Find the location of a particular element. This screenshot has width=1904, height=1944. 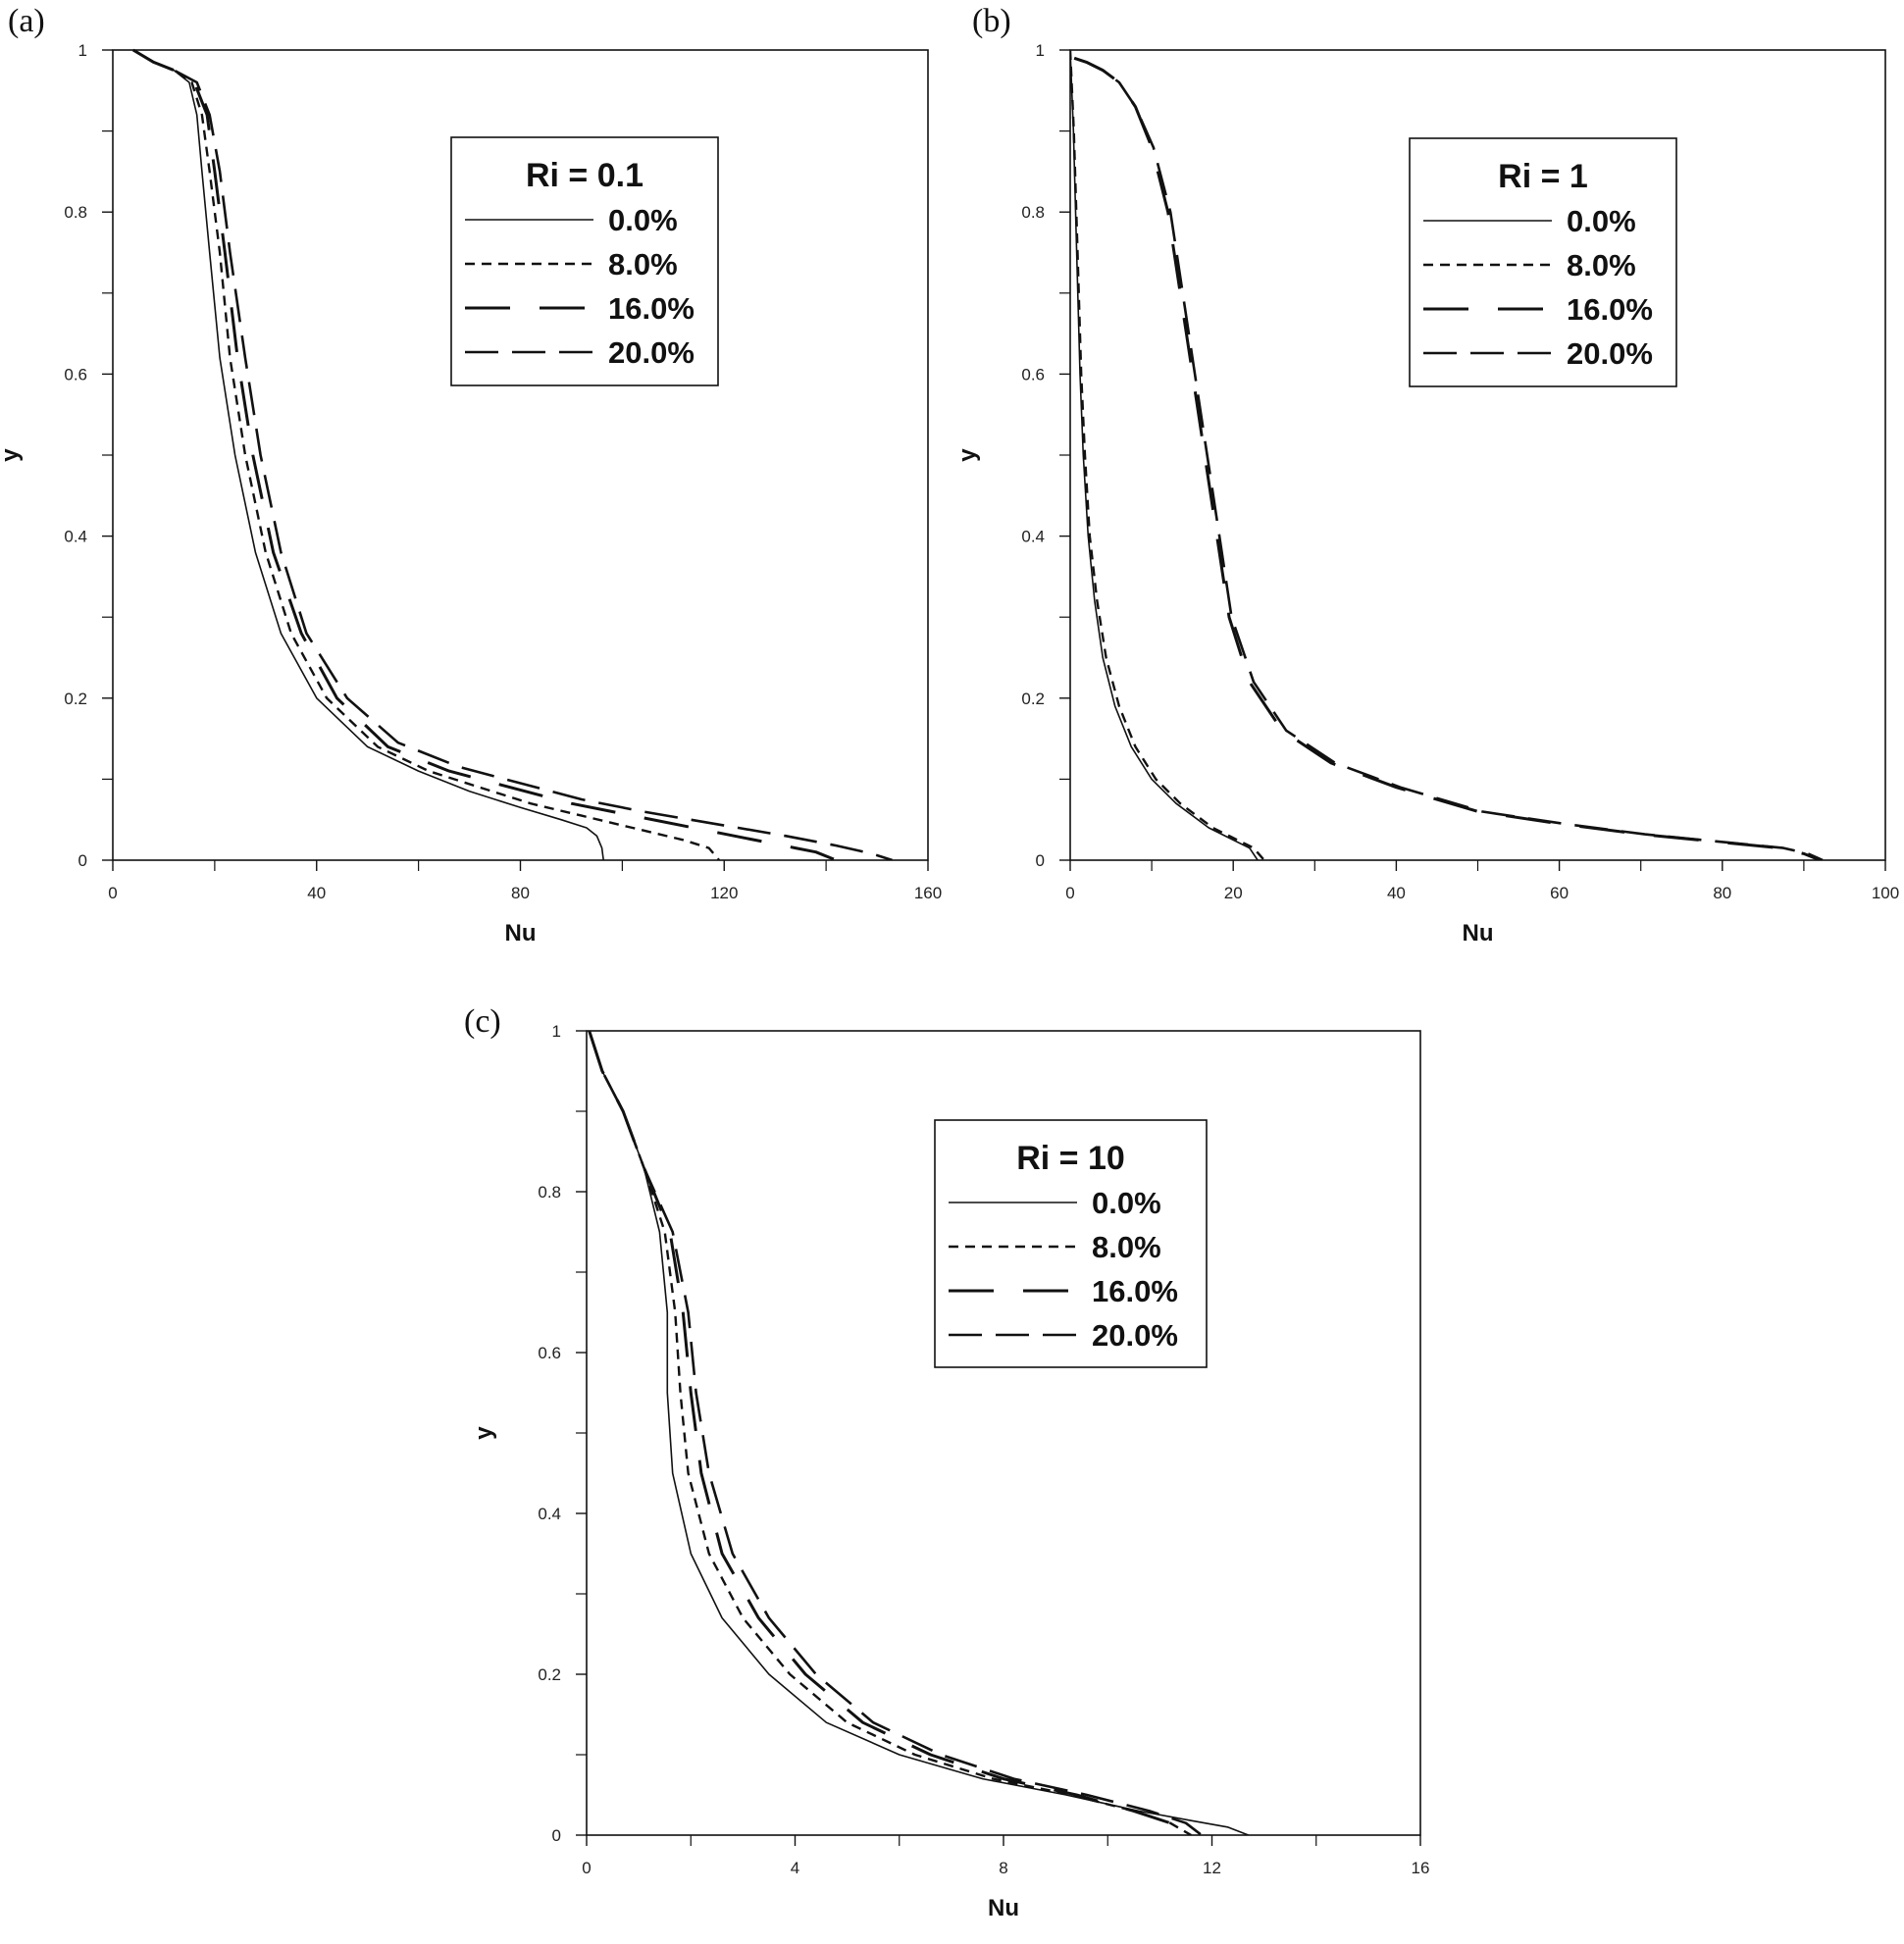

legend: Ri = 1 0.0% 8.0% 16.0% 20.0% is located at coordinates (1543, 262).